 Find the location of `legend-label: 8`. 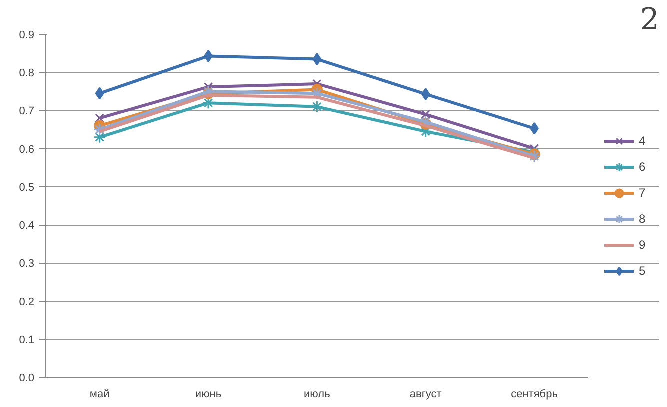

legend-label: 8 is located at coordinates (643, 219).